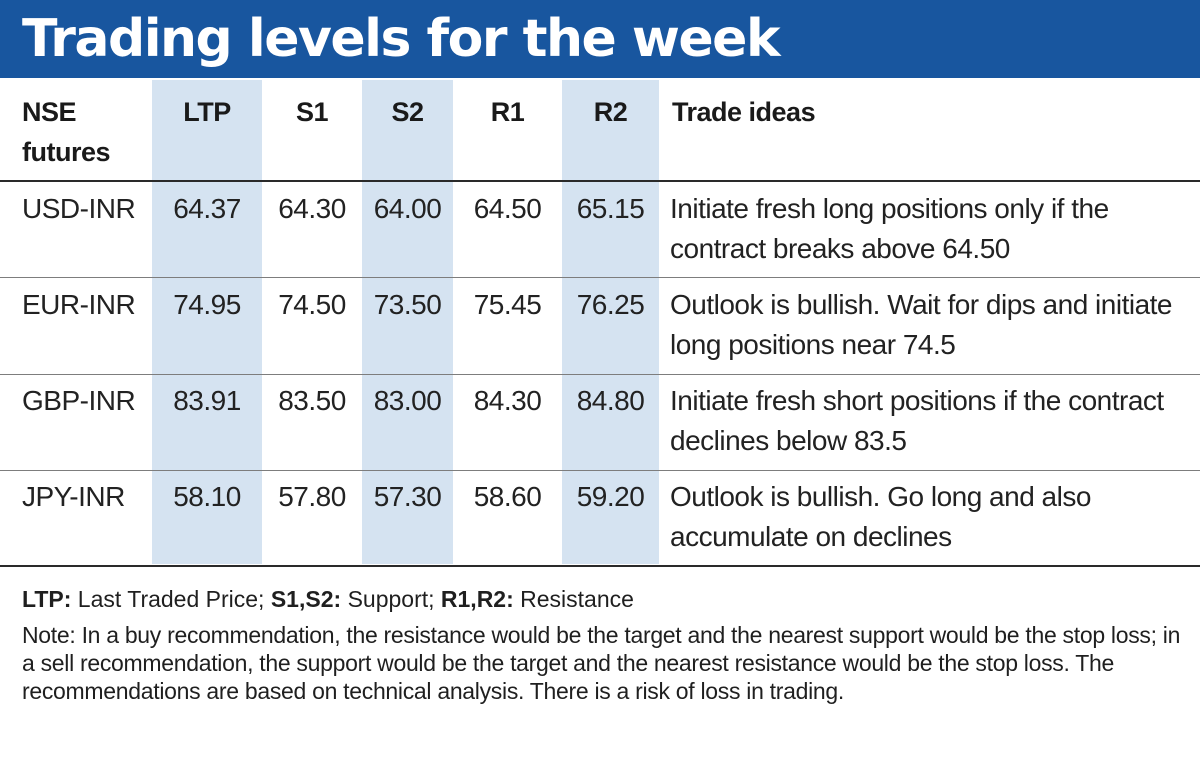 This screenshot has width=1200, height=771. I want to click on header-s2: S2, so click(407, 112).